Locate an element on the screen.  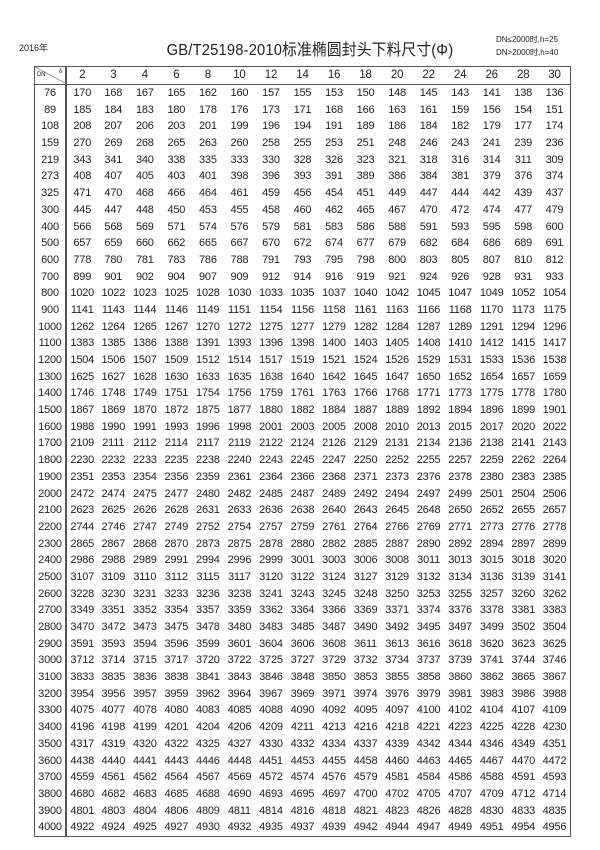
value-cell: 4460 is located at coordinates (397, 760).